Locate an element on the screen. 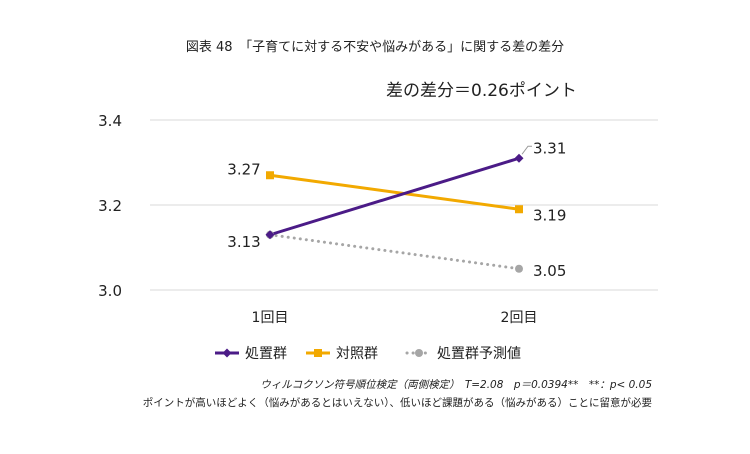 This screenshot has height=454, width=750. legend-label: 処置群予測値 is located at coordinates (479, 354).